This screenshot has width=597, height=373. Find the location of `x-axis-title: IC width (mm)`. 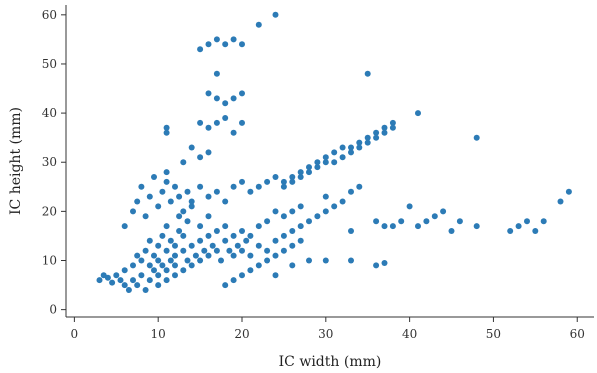

x-axis-title: IC width (mm) is located at coordinates (330, 362).